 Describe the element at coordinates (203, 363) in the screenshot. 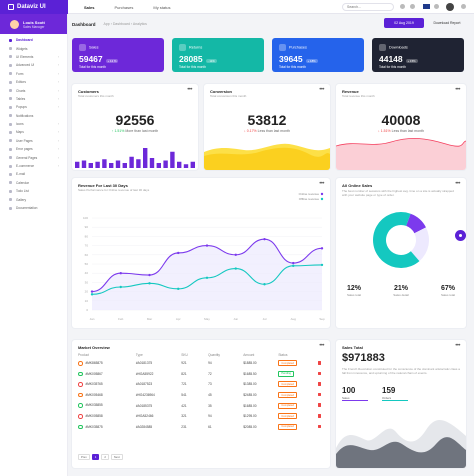

I see `table-row: #MK865875 #A0181375 921 94 $1885.00 Completed` at that location.